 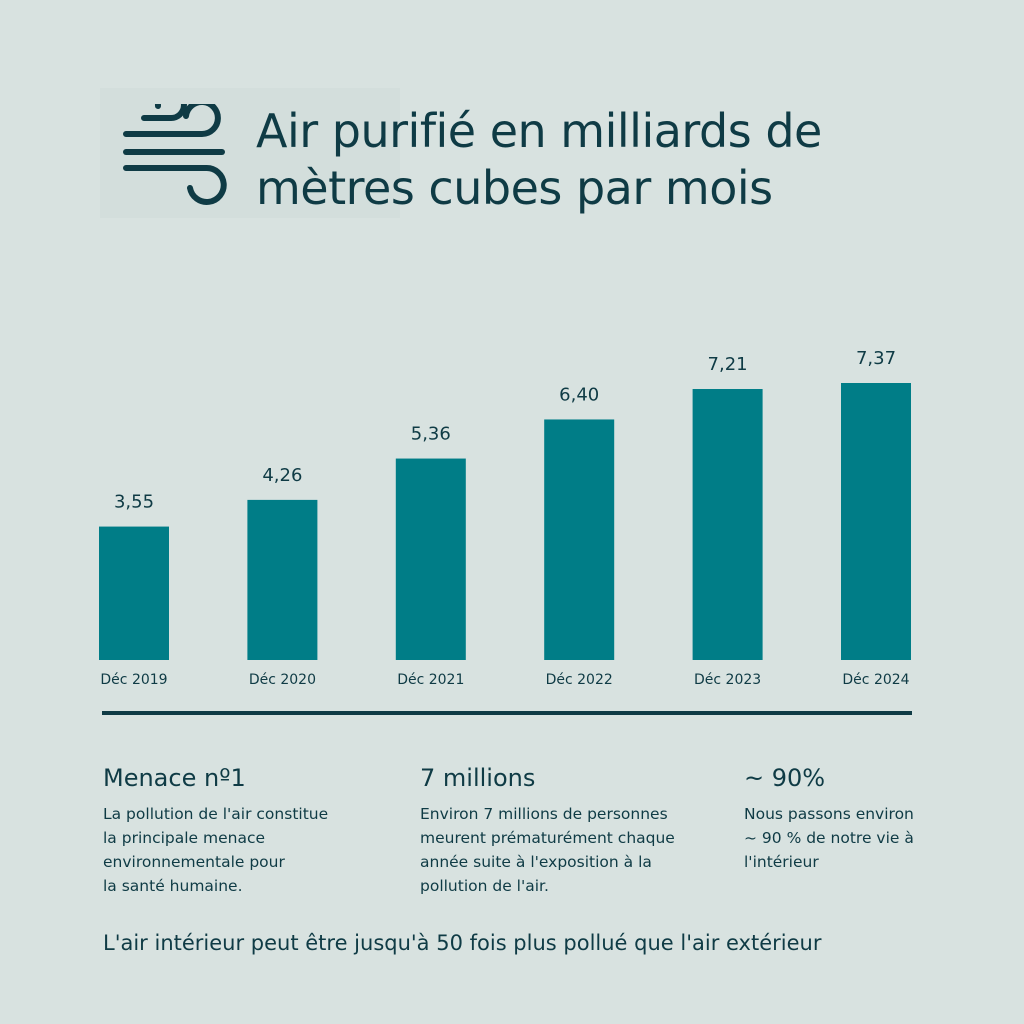 I want to click on title-line-1: Air purifié en milliards de, so click(x=539, y=131).